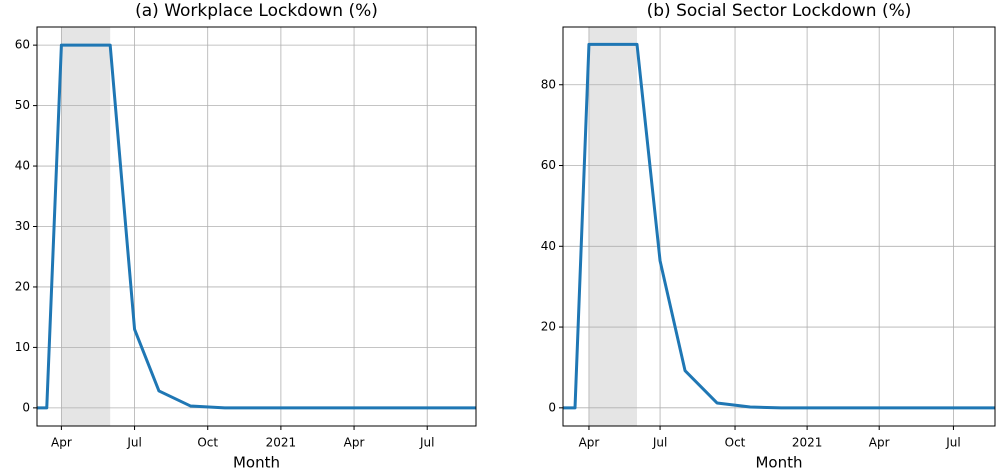  What do you see at coordinates (22, 226) in the screenshot?
I see `y-tick-label: 30` at bounding box center [22, 226].